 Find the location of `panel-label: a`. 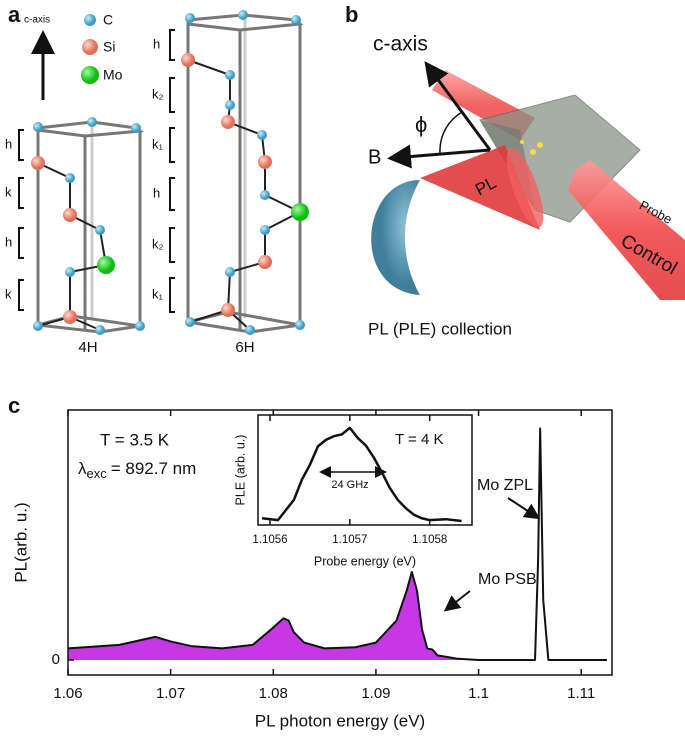

panel-label: a is located at coordinates (14, 14).